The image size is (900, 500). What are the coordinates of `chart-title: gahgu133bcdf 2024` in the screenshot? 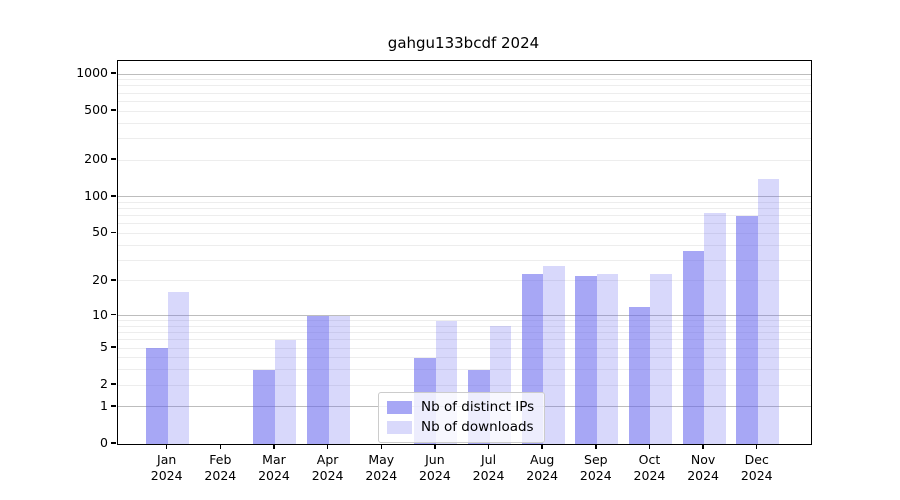 It's located at (463, 43).